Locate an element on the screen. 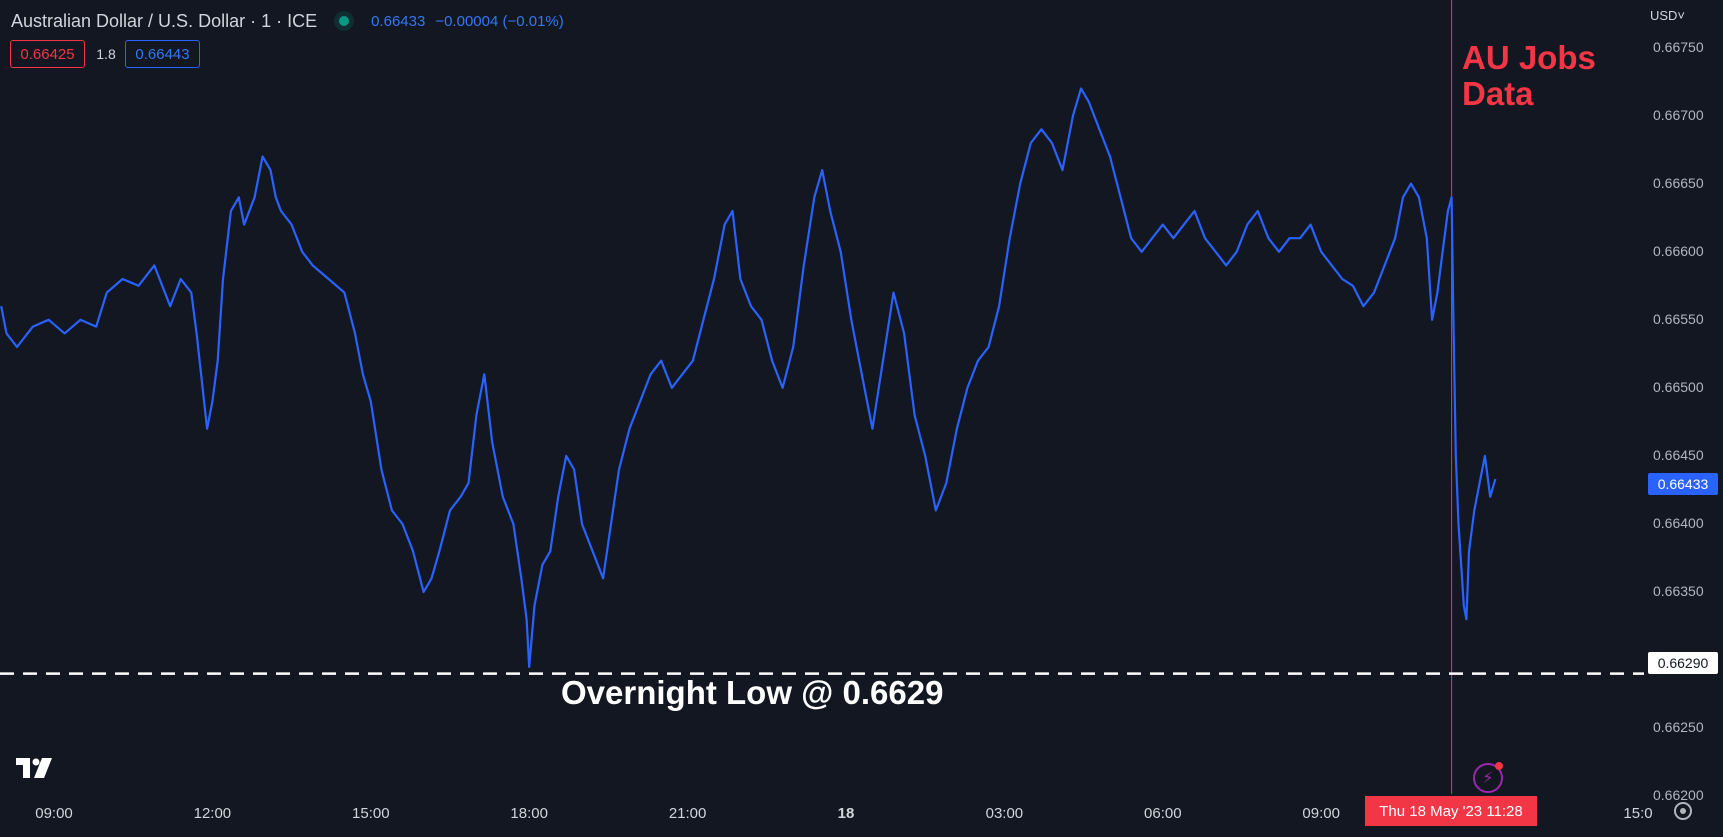 The width and height of the screenshot is (1723, 837). overnight-low-label: Overnight Low @ 0.6629 is located at coordinates (752, 692).